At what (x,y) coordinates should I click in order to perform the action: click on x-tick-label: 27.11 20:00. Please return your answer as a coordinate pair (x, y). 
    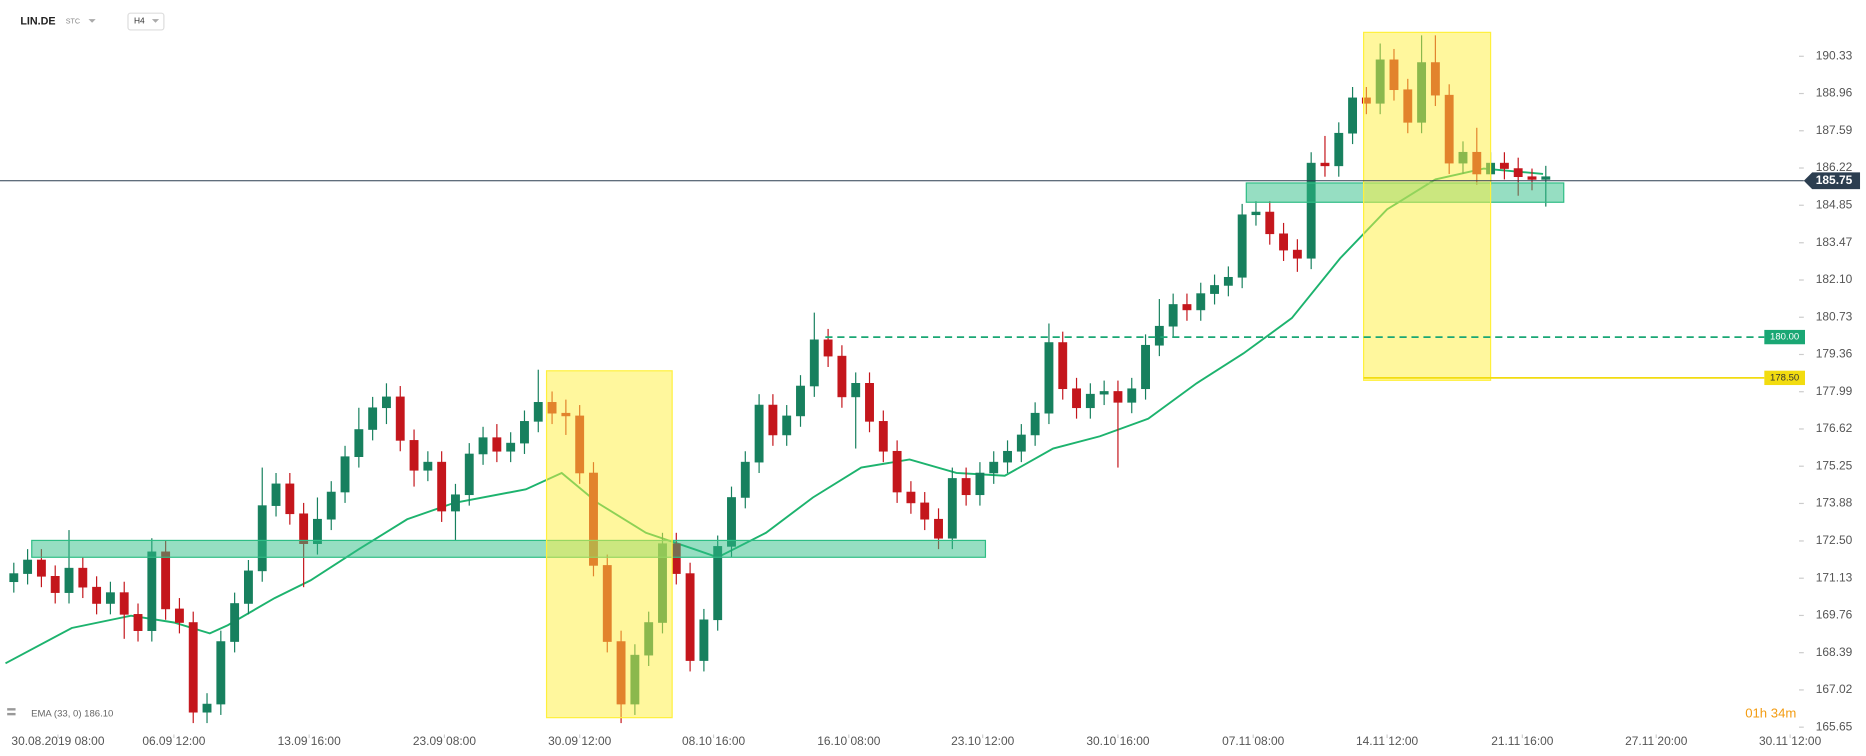
    Looking at the image, I should click on (1656, 741).